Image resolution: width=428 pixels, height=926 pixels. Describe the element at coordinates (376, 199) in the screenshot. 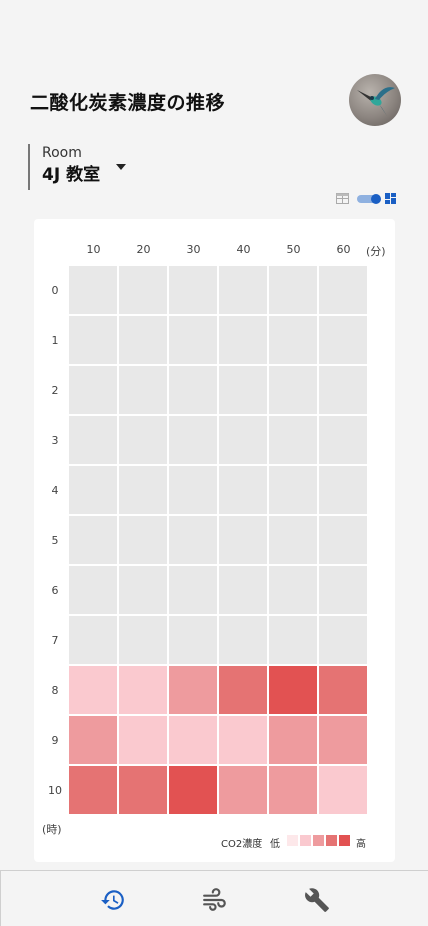

I see `view-switch-knob` at that location.